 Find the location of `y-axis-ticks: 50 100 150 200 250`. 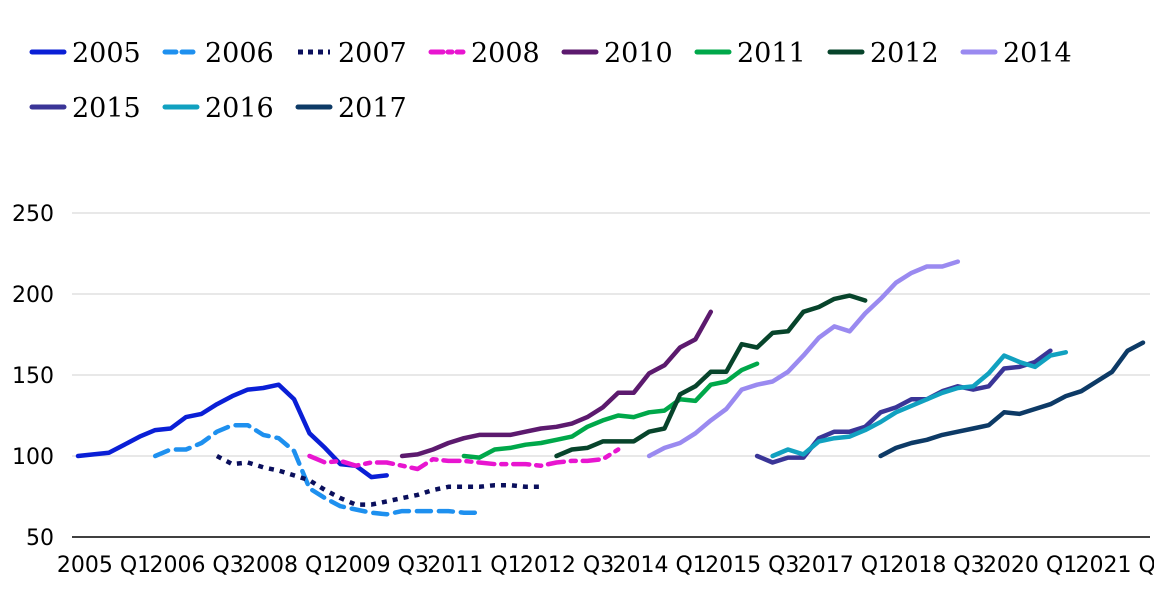

y-axis-ticks: 50 100 150 200 250 is located at coordinates (33, 376).